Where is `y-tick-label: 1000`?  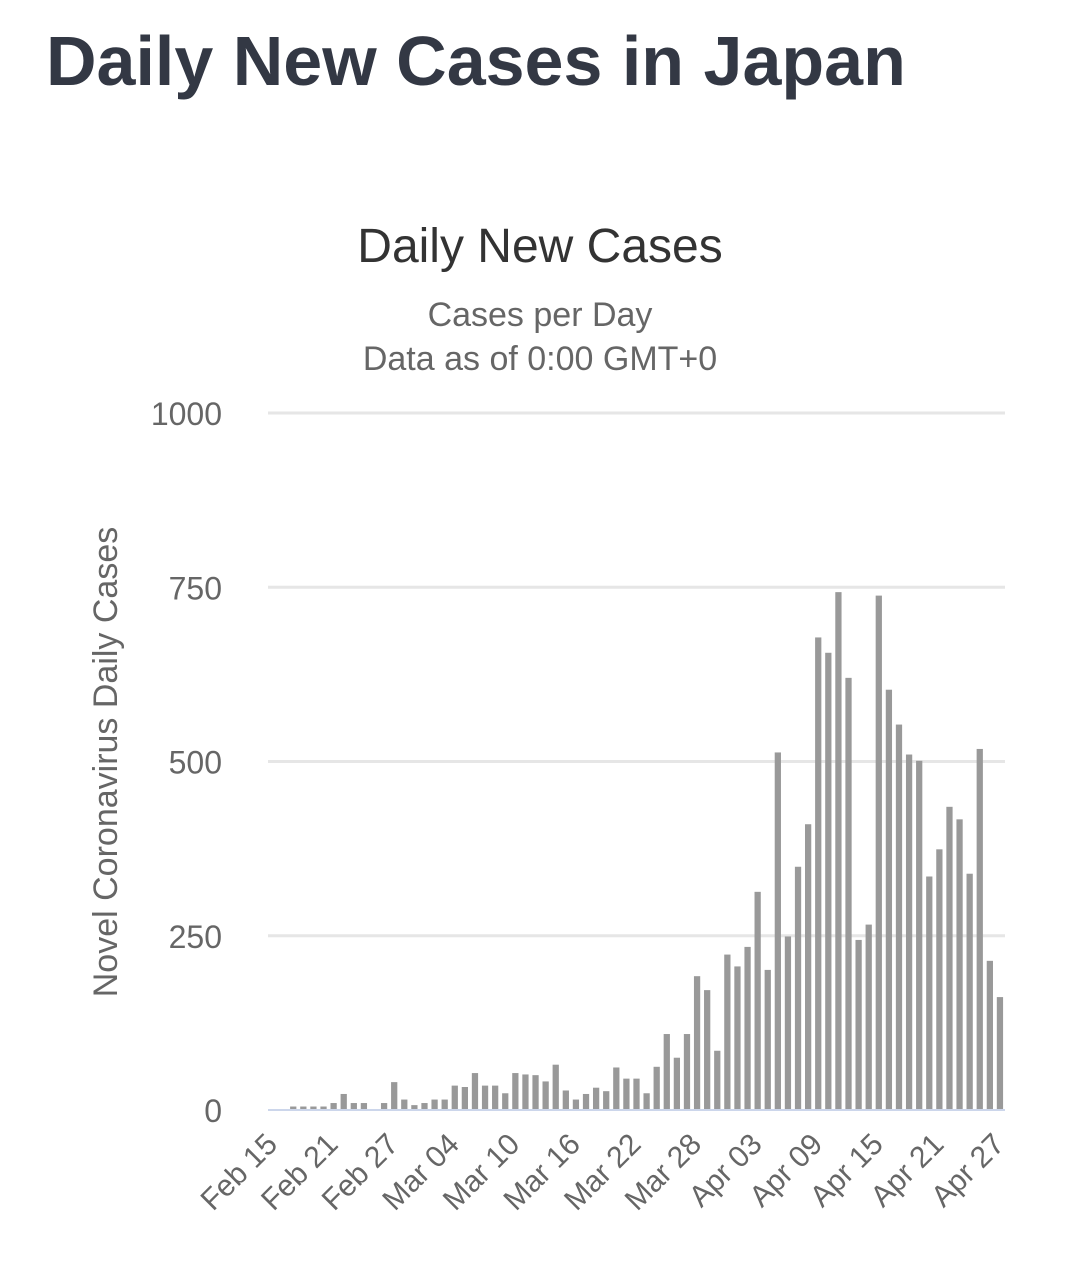 y-tick-label: 1000 is located at coordinates (186, 414).